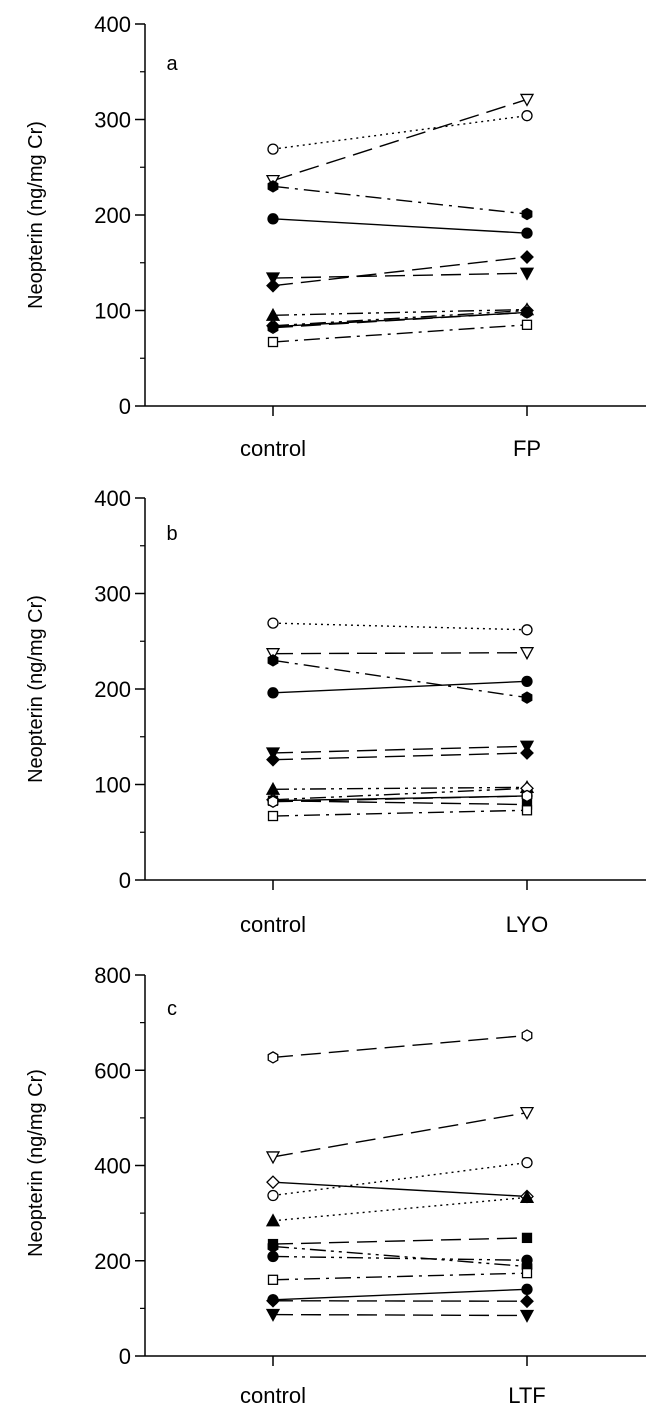  What do you see at coordinates (112, 975) in the screenshot?
I see `y-tick-label: 800` at bounding box center [112, 975].